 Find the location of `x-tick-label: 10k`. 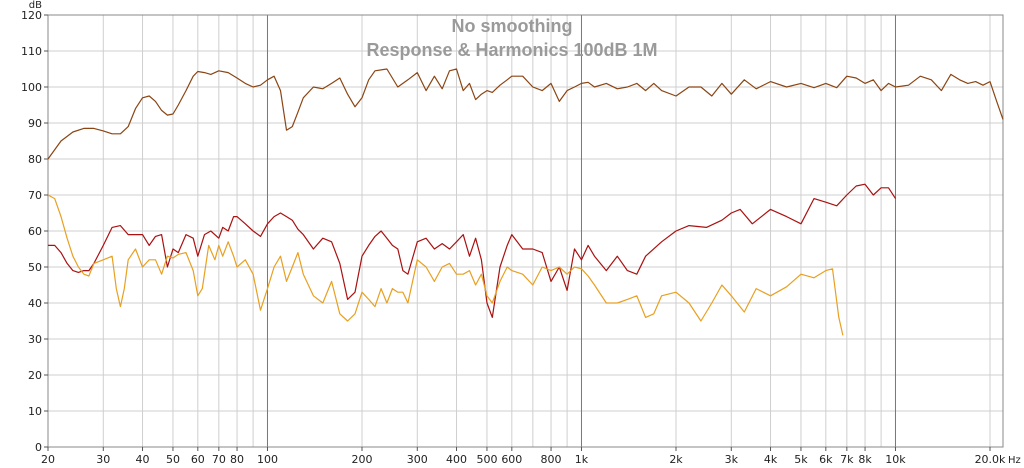

x-tick-label: 10k is located at coordinates (895, 459).